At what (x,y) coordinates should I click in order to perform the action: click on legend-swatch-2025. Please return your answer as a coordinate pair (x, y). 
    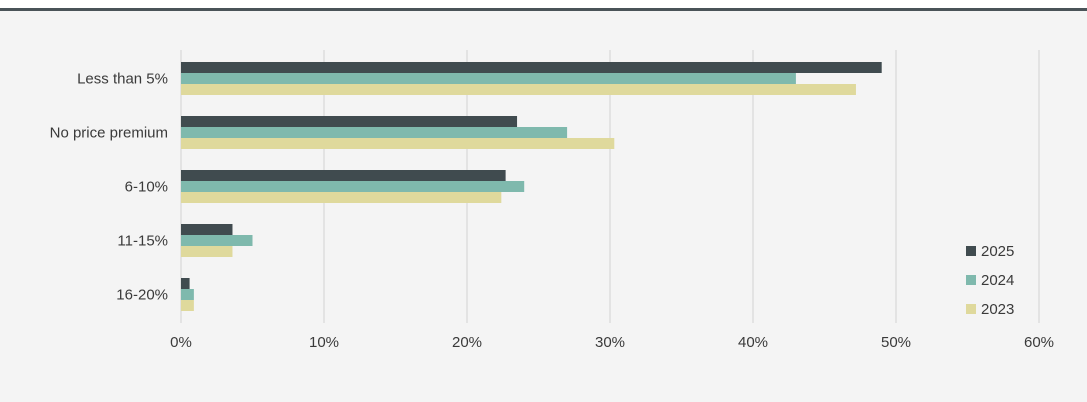
    Looking at the image, I should click on (971, 251).